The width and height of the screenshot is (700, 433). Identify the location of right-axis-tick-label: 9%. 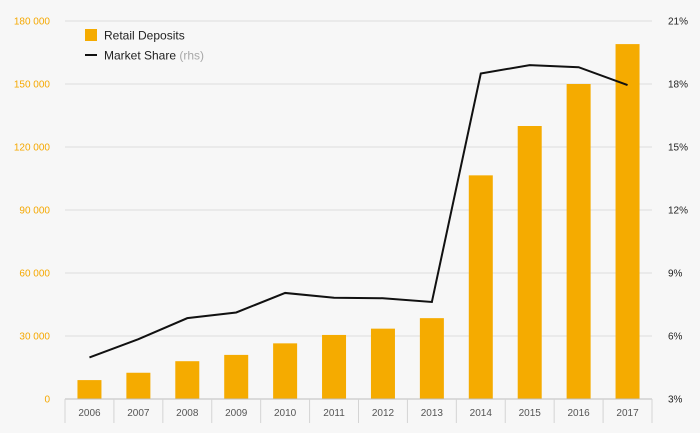
(675, 274).